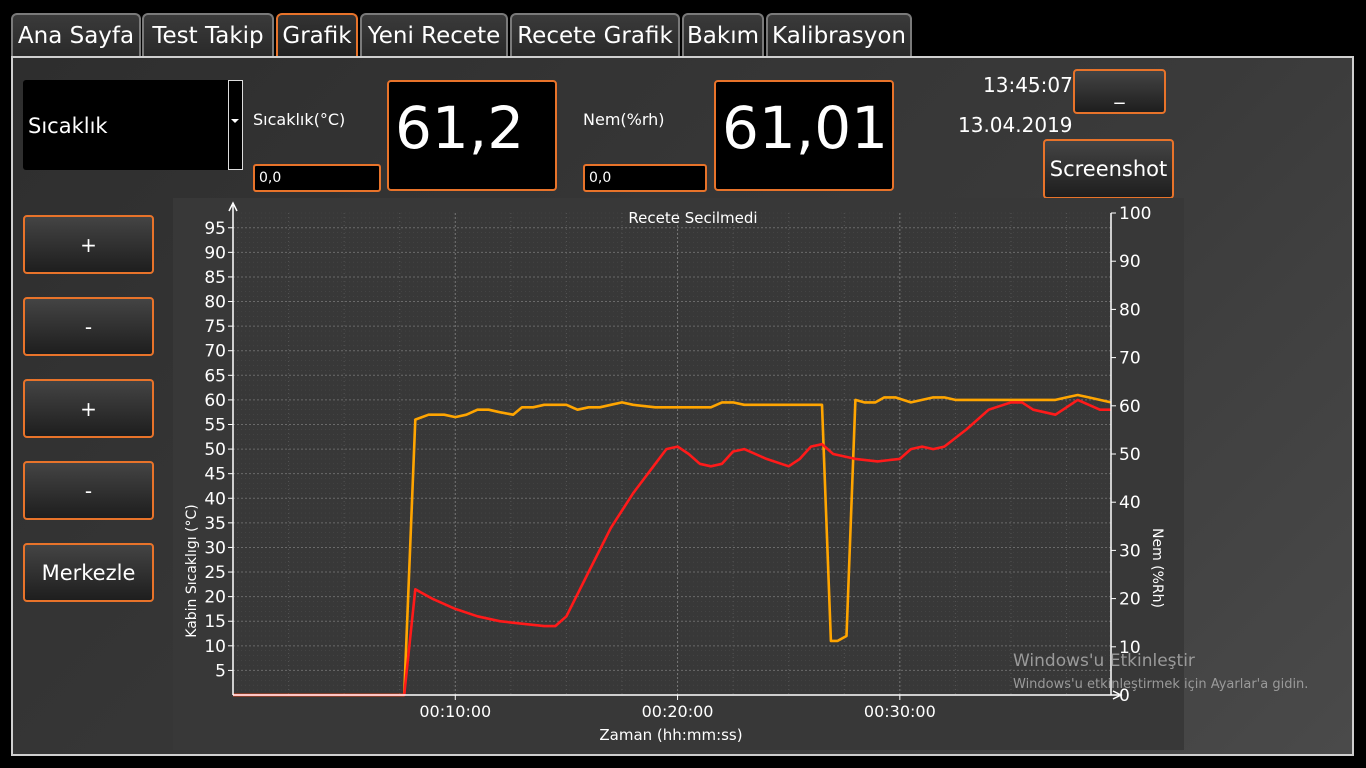 The height and width of the screenshot is (768, 1366). What do you see at coordinates (670, 735) in the screenshot?
I see `x-axis-label: Zaman (hh:mm:ss)` at bounding box center [670, 735].